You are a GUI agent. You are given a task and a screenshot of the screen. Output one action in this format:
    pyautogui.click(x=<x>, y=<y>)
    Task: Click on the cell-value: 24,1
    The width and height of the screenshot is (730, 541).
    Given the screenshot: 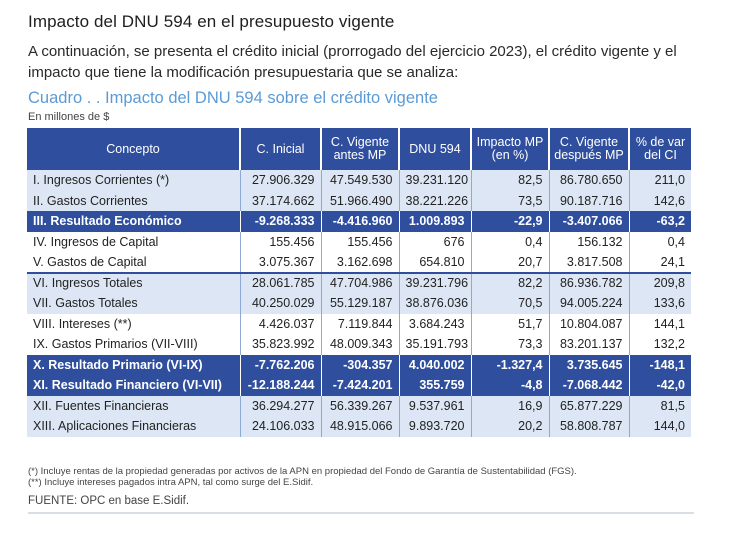 What is the action you would take?
    pyautogui.click(x=660, y=262)
    